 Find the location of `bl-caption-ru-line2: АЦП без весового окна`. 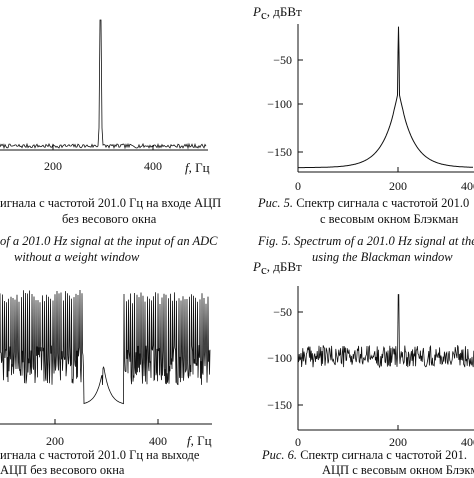

bl-caption-ru-line2: АЦП без весового окна is located at coordinates (62, 470).